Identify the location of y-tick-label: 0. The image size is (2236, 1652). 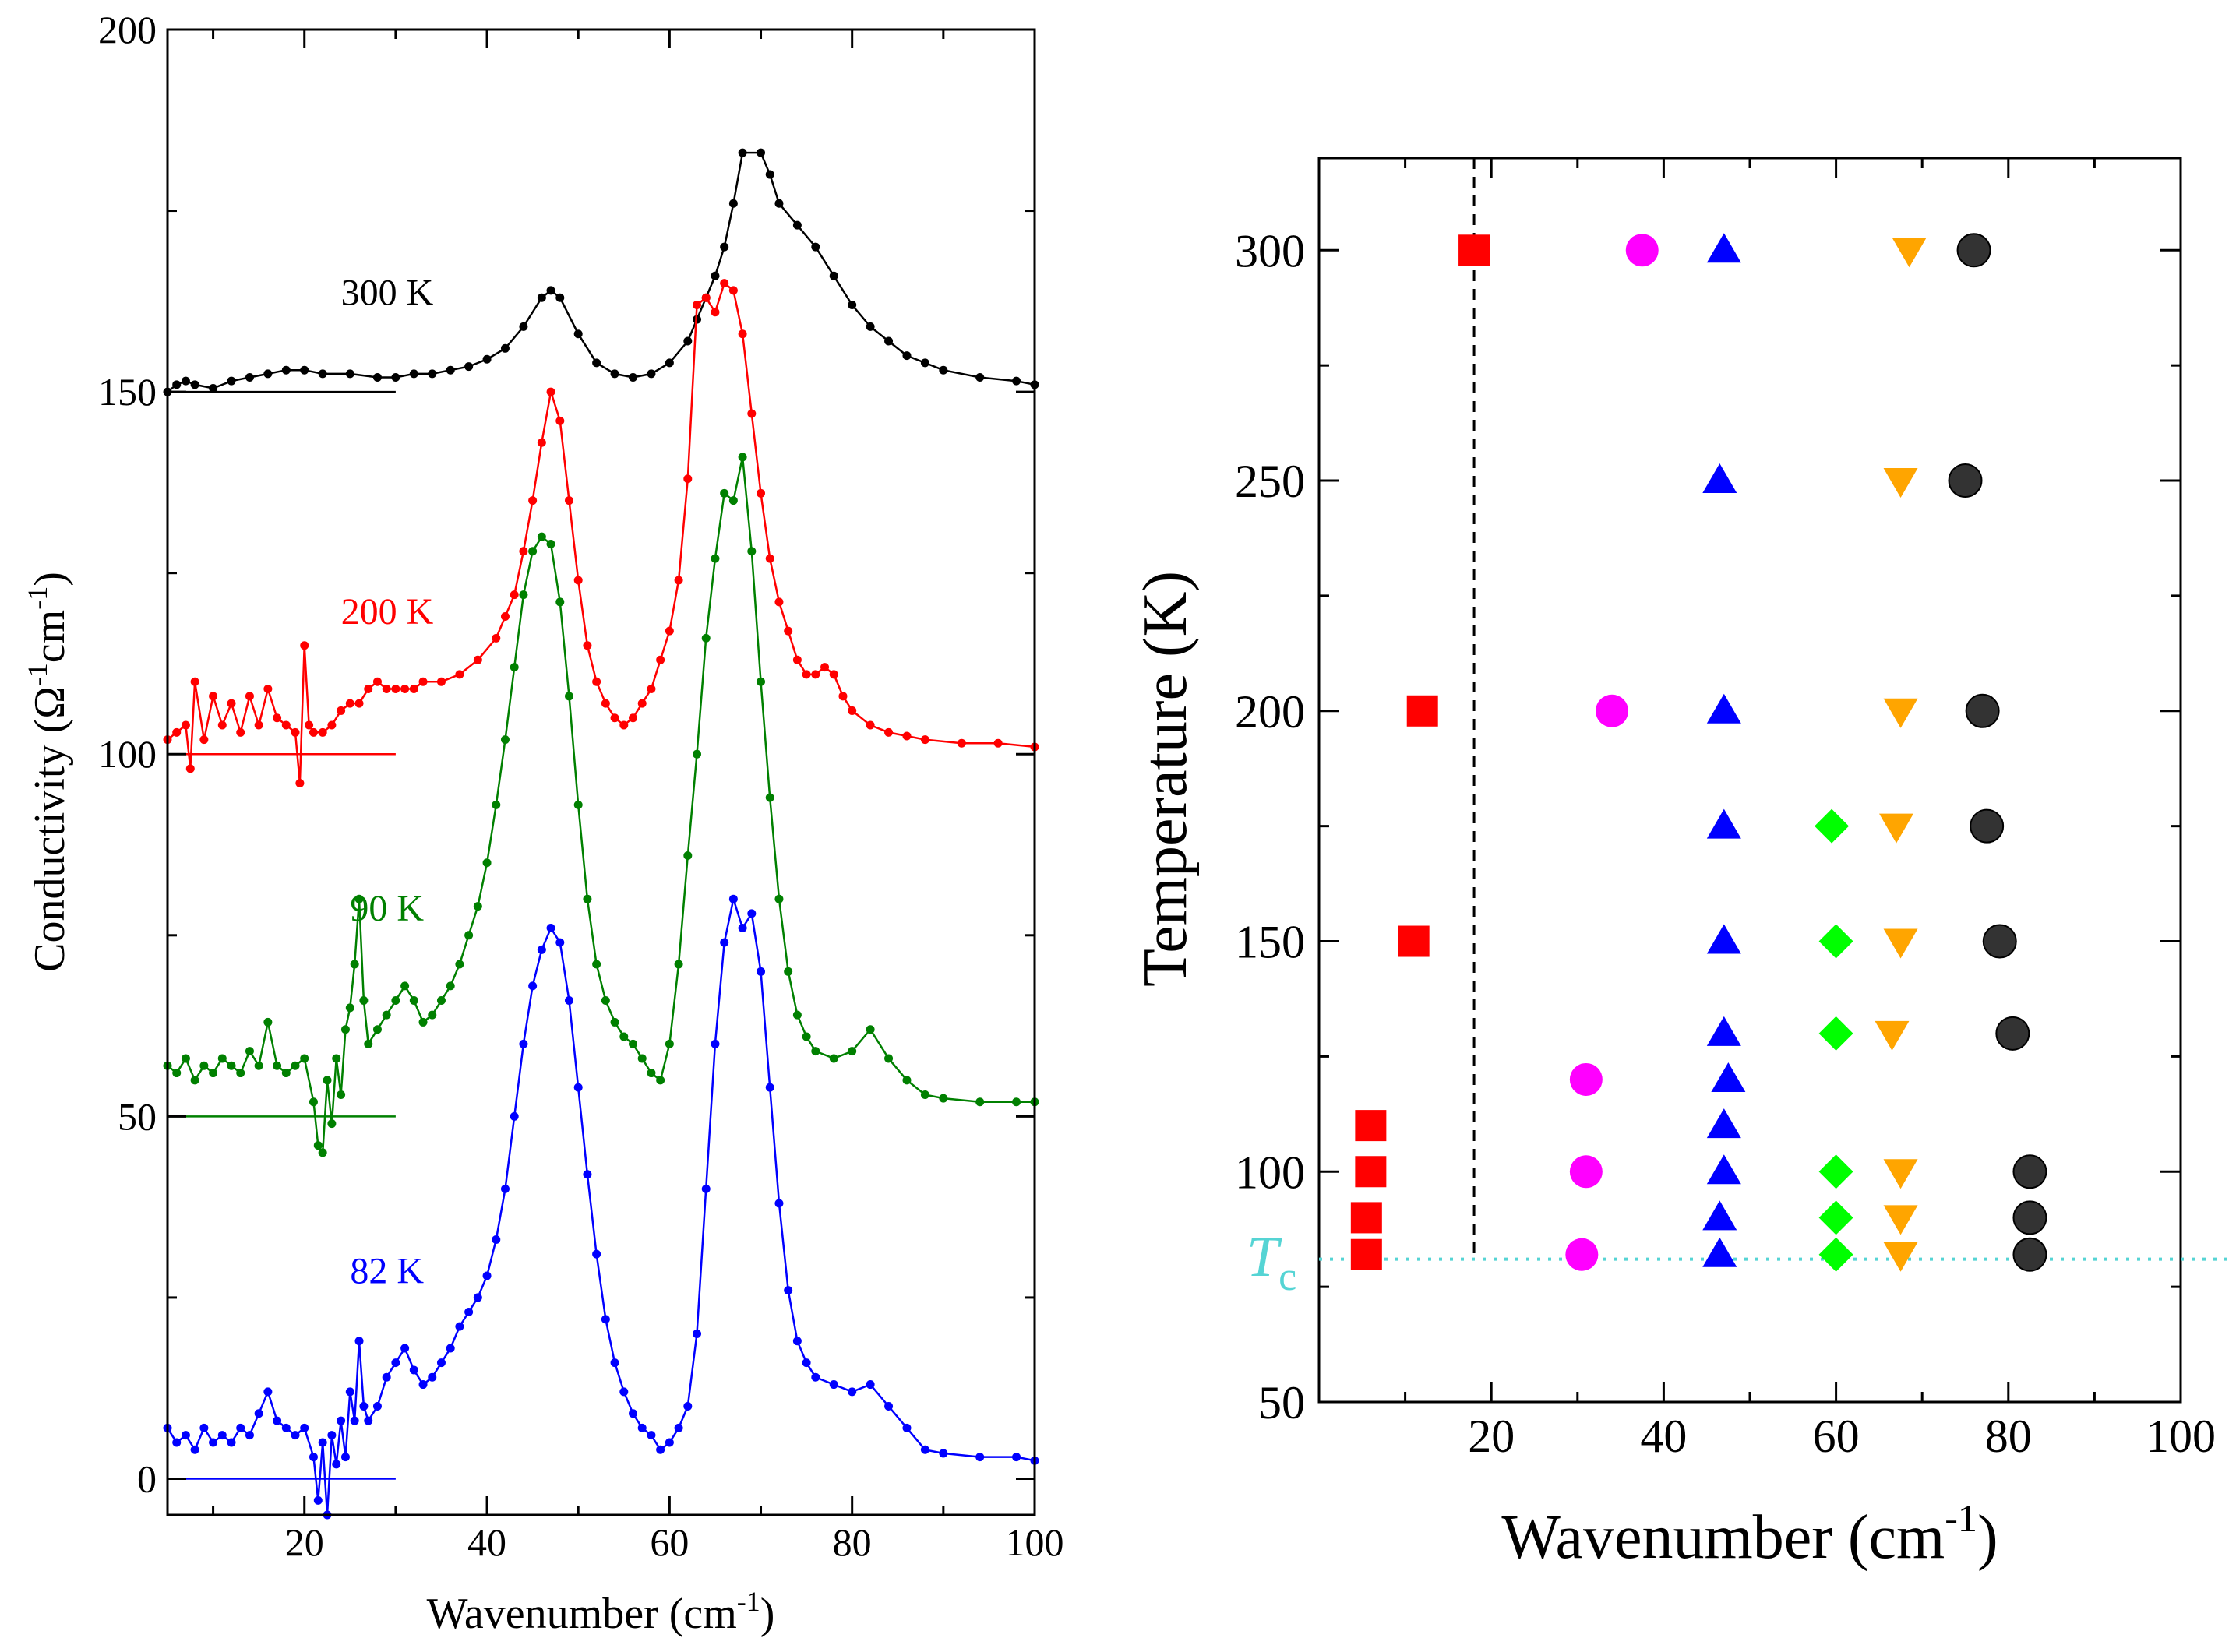
(147, 1478).